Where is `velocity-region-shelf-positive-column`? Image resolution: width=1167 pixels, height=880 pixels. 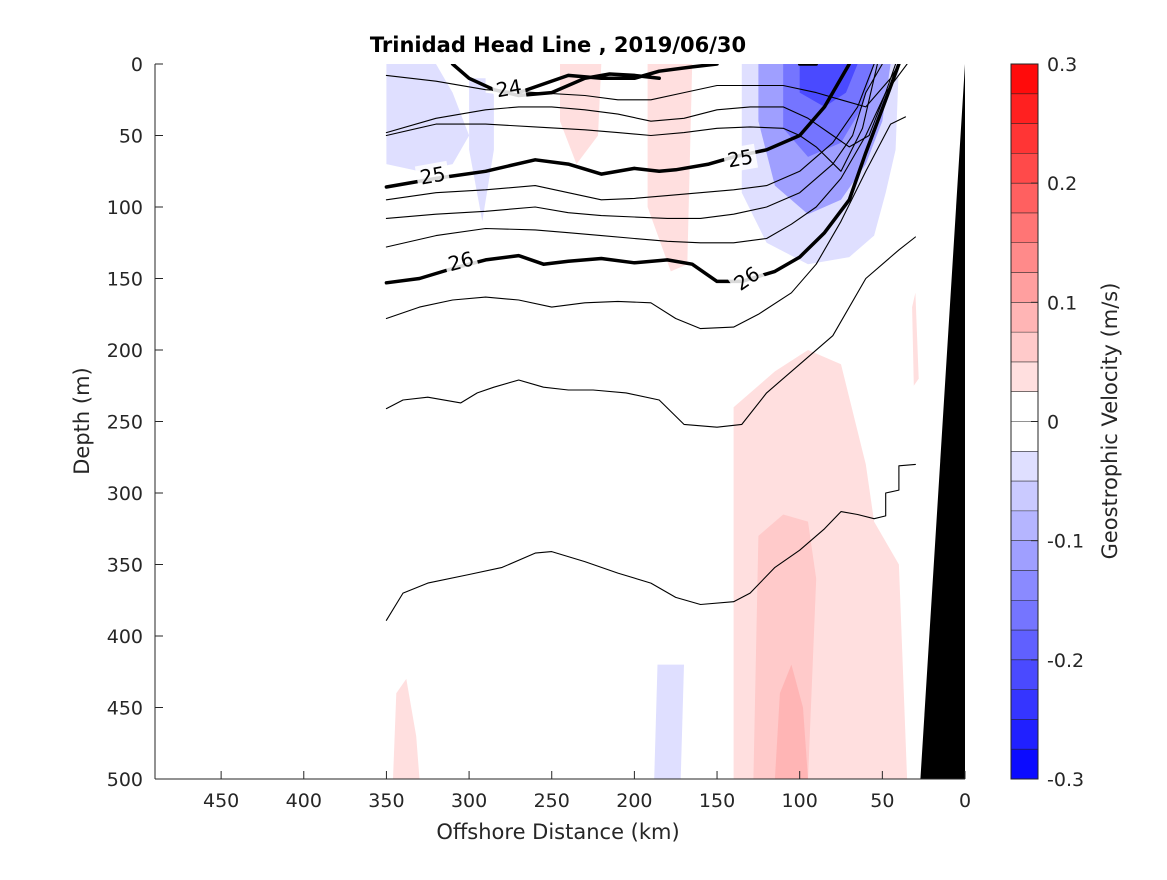 velocity-region-shelf-positive-column is located at coordinates (670, 168).